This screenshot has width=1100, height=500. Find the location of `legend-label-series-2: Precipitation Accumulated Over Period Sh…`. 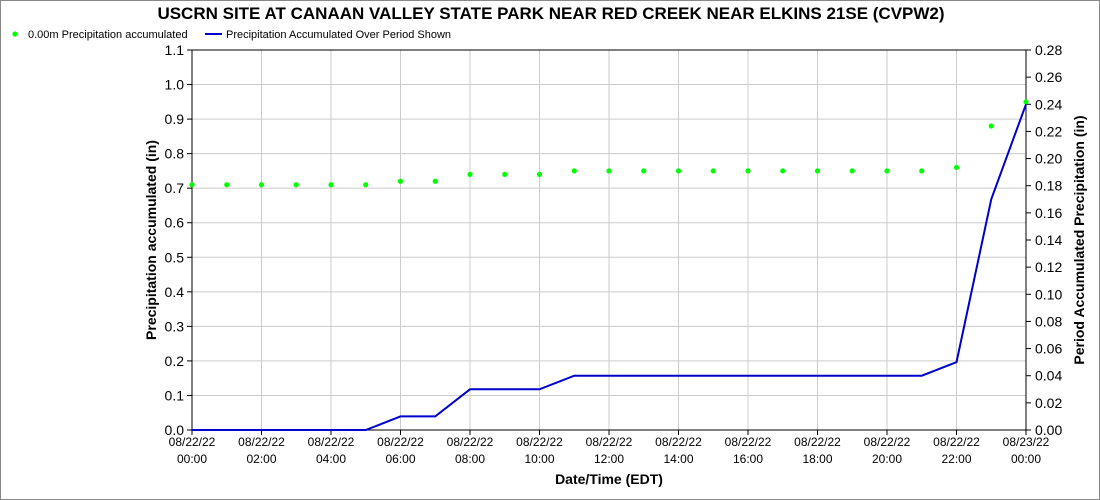

legend-label-series-2: Precipitation Accumulated Over Period Sh… is located at coordinates (338, 35).